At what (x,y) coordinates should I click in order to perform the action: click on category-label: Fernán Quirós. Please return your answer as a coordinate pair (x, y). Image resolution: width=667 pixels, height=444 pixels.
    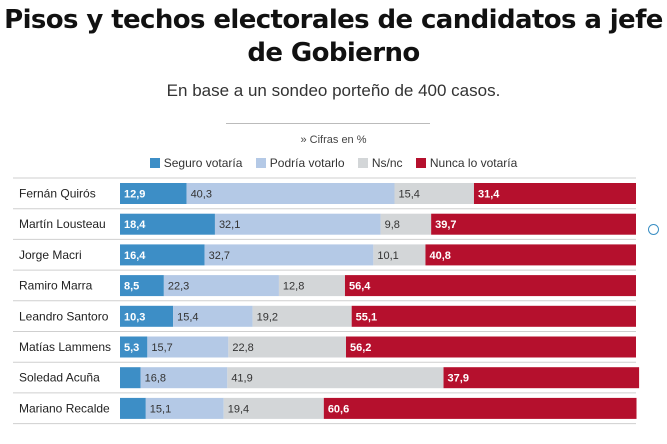
    Looking at the image, I should click on (57, 194).